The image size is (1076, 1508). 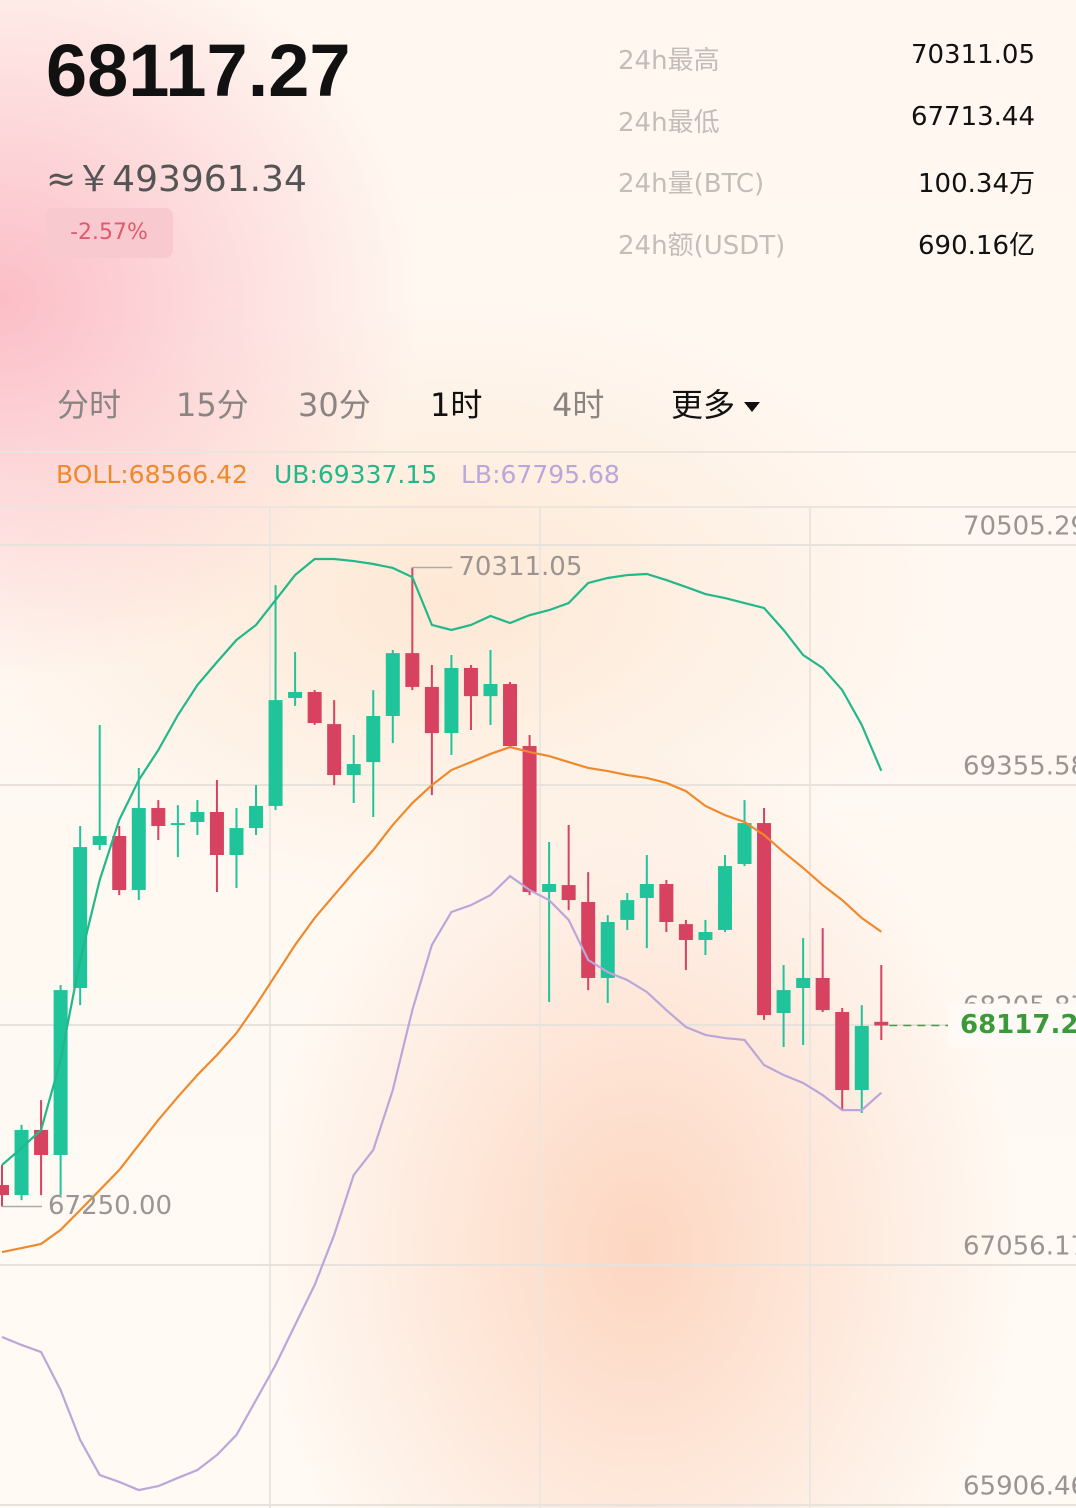 I want to click on last-price-badge, so click(x=1012, y=1025).